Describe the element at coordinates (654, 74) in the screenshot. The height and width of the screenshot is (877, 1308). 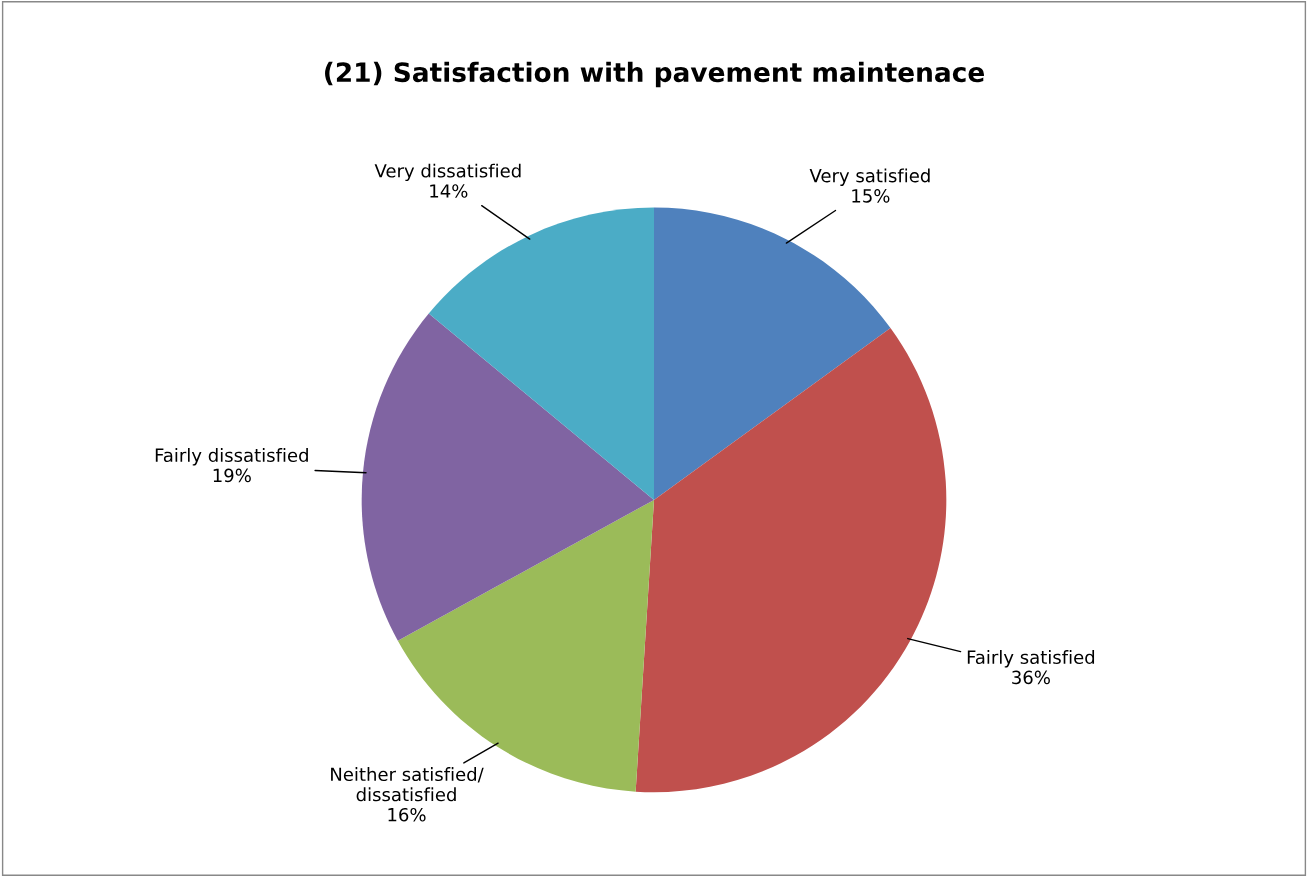
I see `chart-title: (21) Satisfaction with pavement maintenace` at that location.